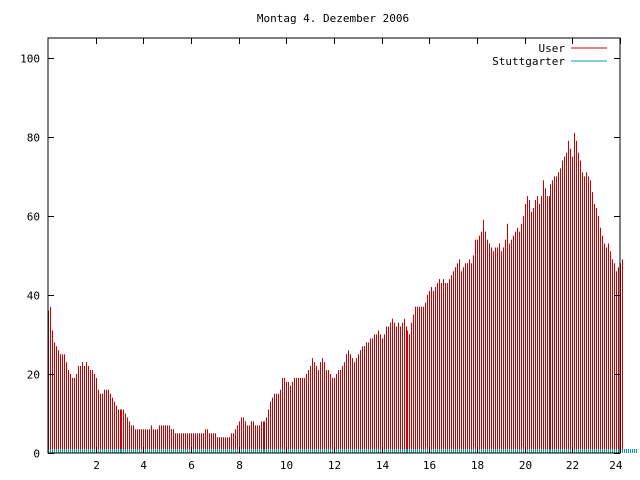  I want to click on y-tick-label-100: 100, so click(30, 59).